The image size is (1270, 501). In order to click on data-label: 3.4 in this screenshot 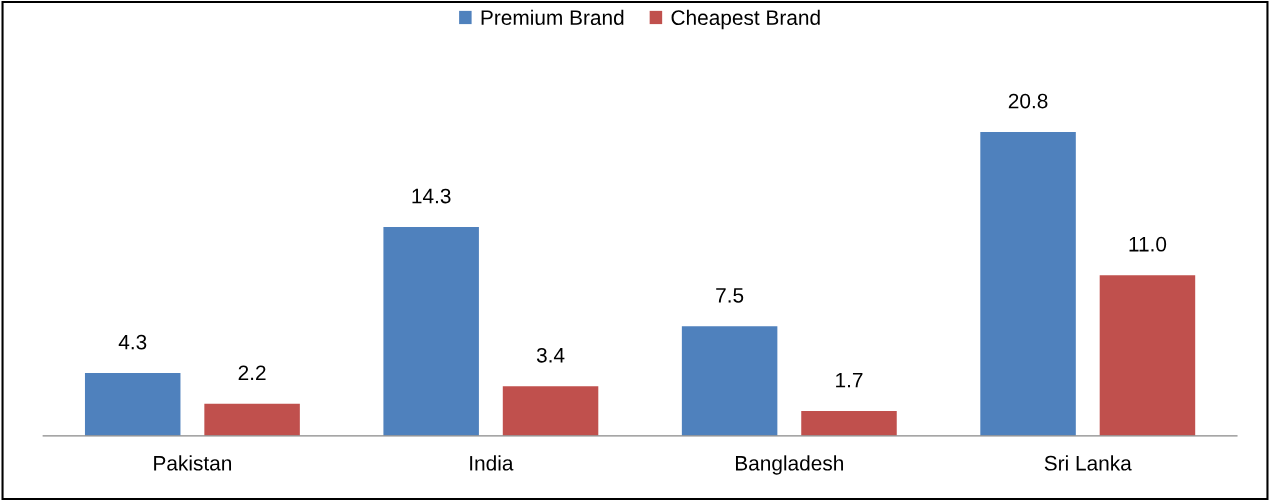, I will do `click(550, 355)`.